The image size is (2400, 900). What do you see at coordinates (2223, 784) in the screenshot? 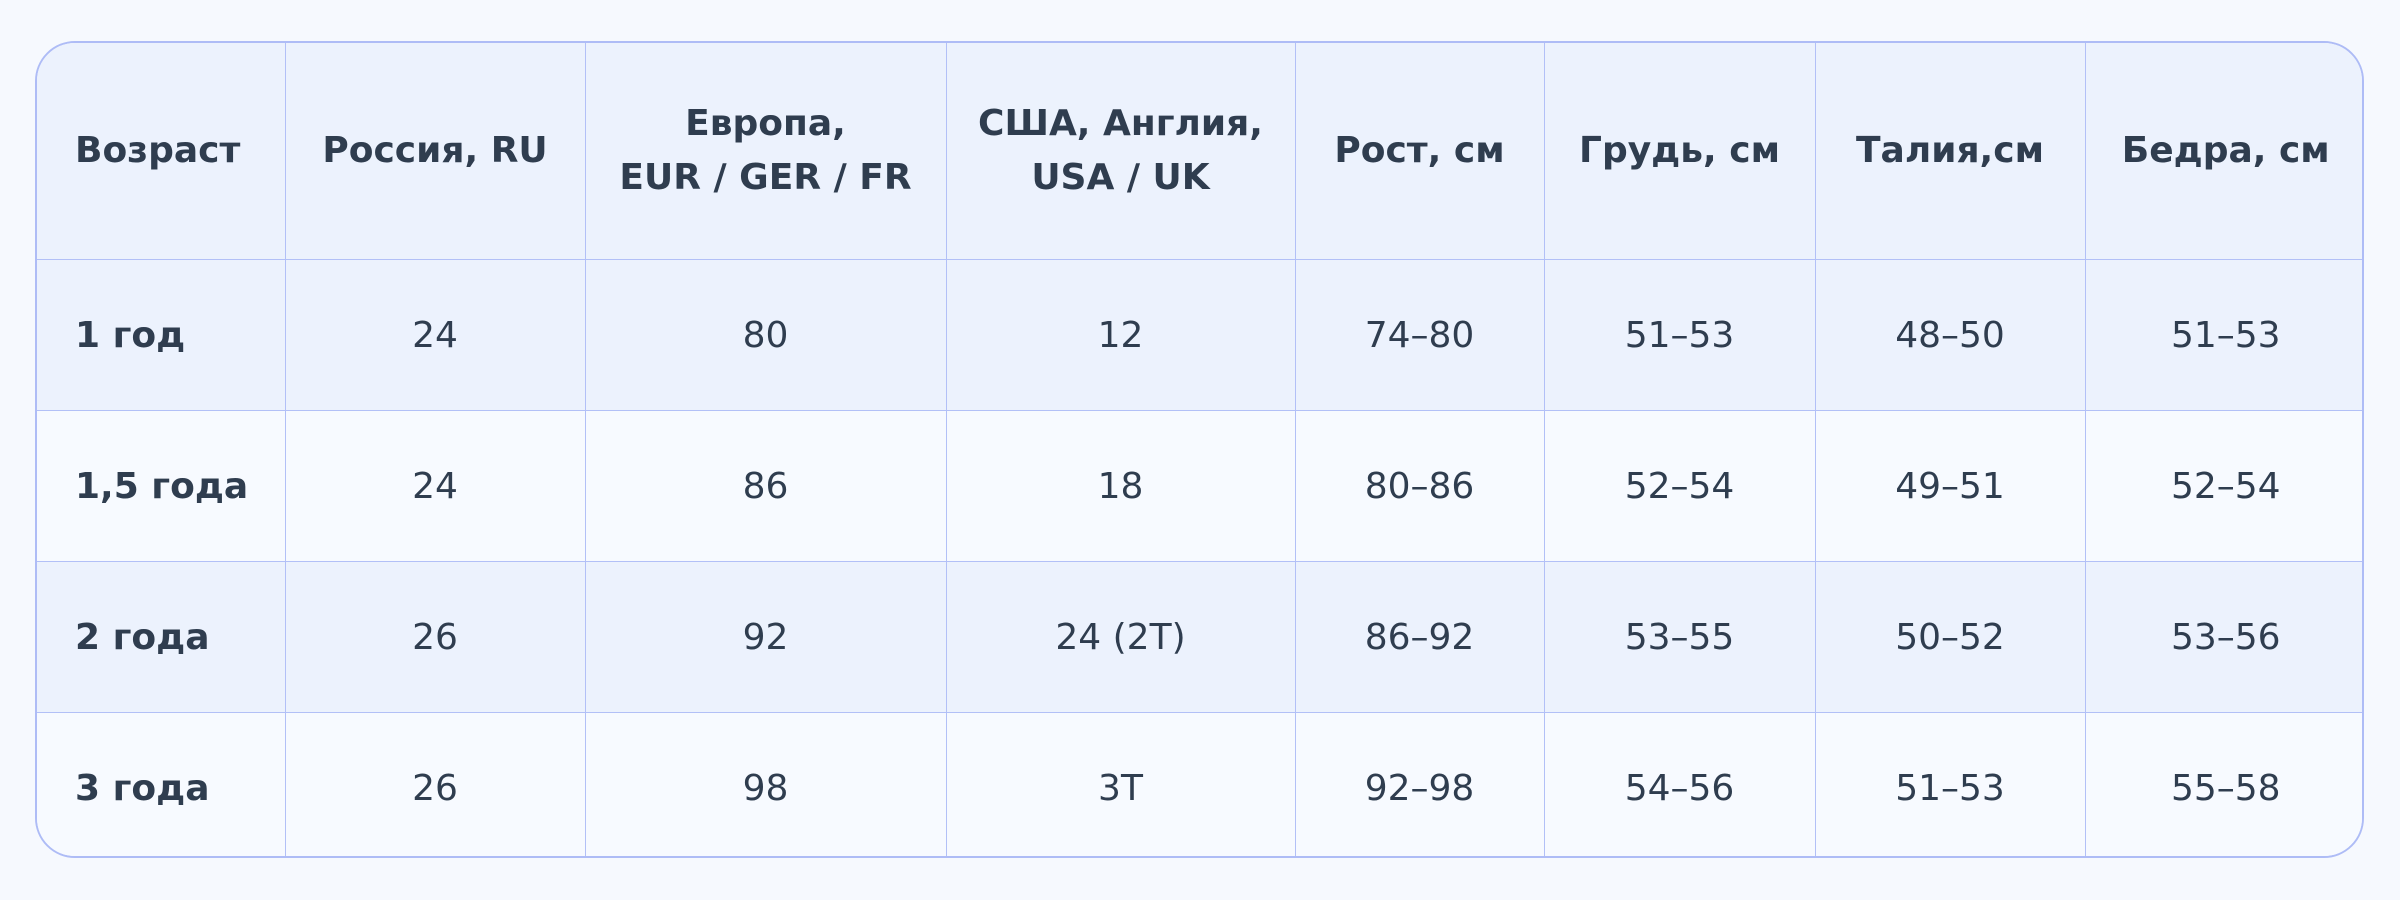
I see `table-cell: 55–58` at bounding box center [2223, 784].